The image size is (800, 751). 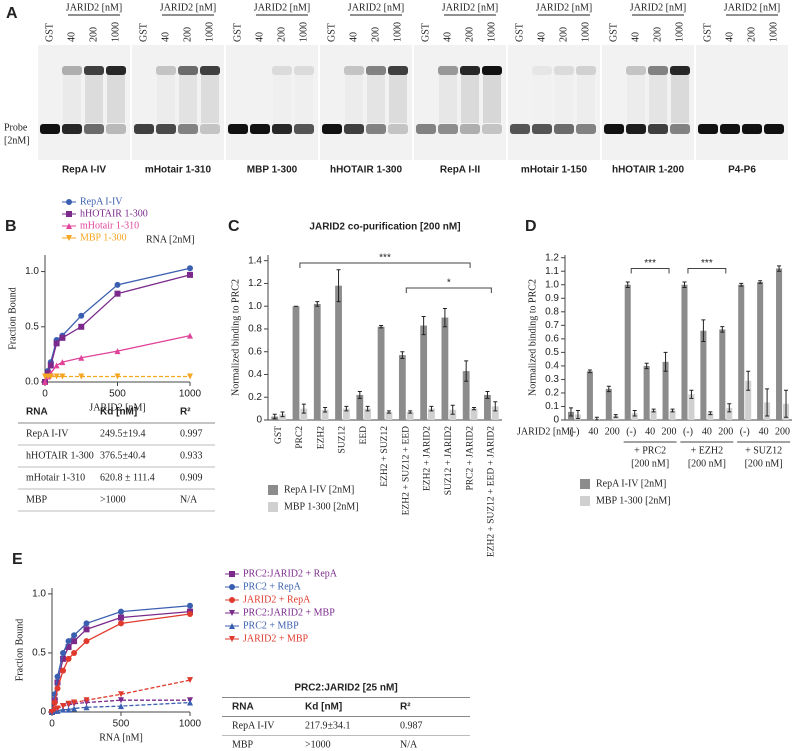 What do you see at coordinates (764, 431) in the screenshot?
I see `x-tick-label: 40` at bounding box center [764, 431].